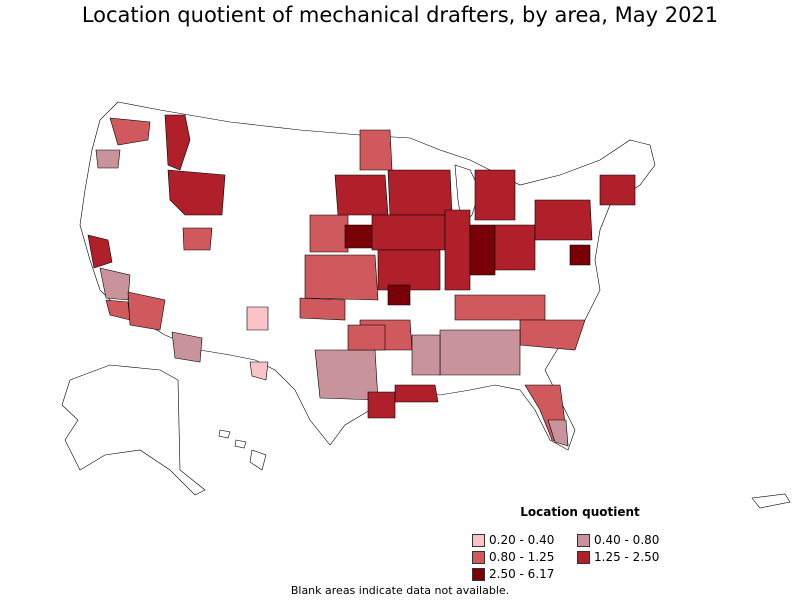  Describe the element at coordinates (420, 192) in the screenshot. I see `map-area-wisconsin` at that location.